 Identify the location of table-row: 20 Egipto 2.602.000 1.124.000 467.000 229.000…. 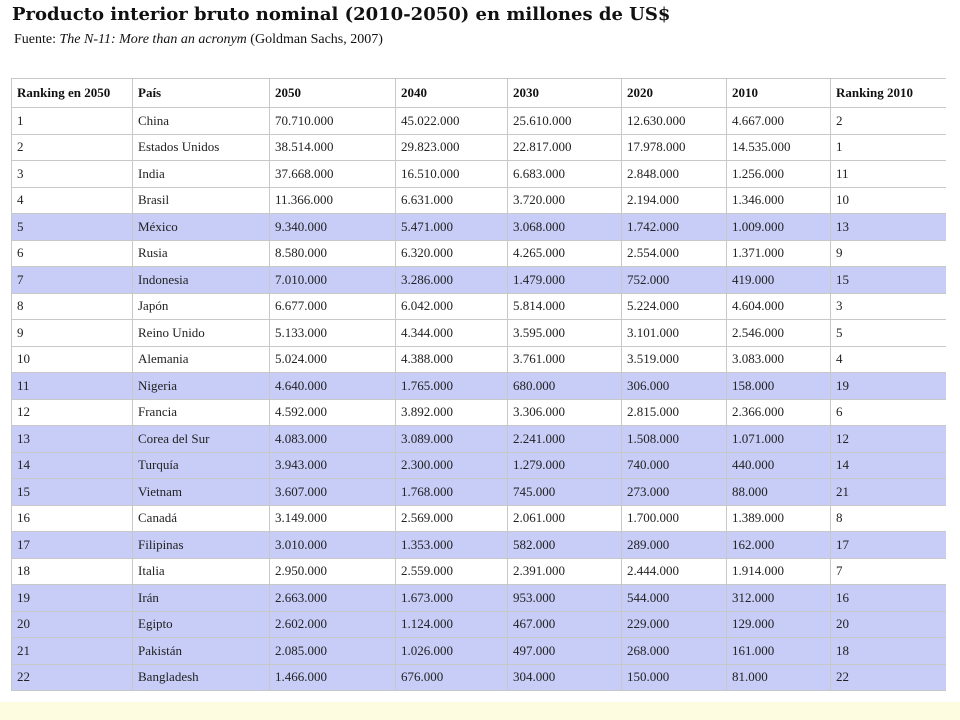
(479, 624).